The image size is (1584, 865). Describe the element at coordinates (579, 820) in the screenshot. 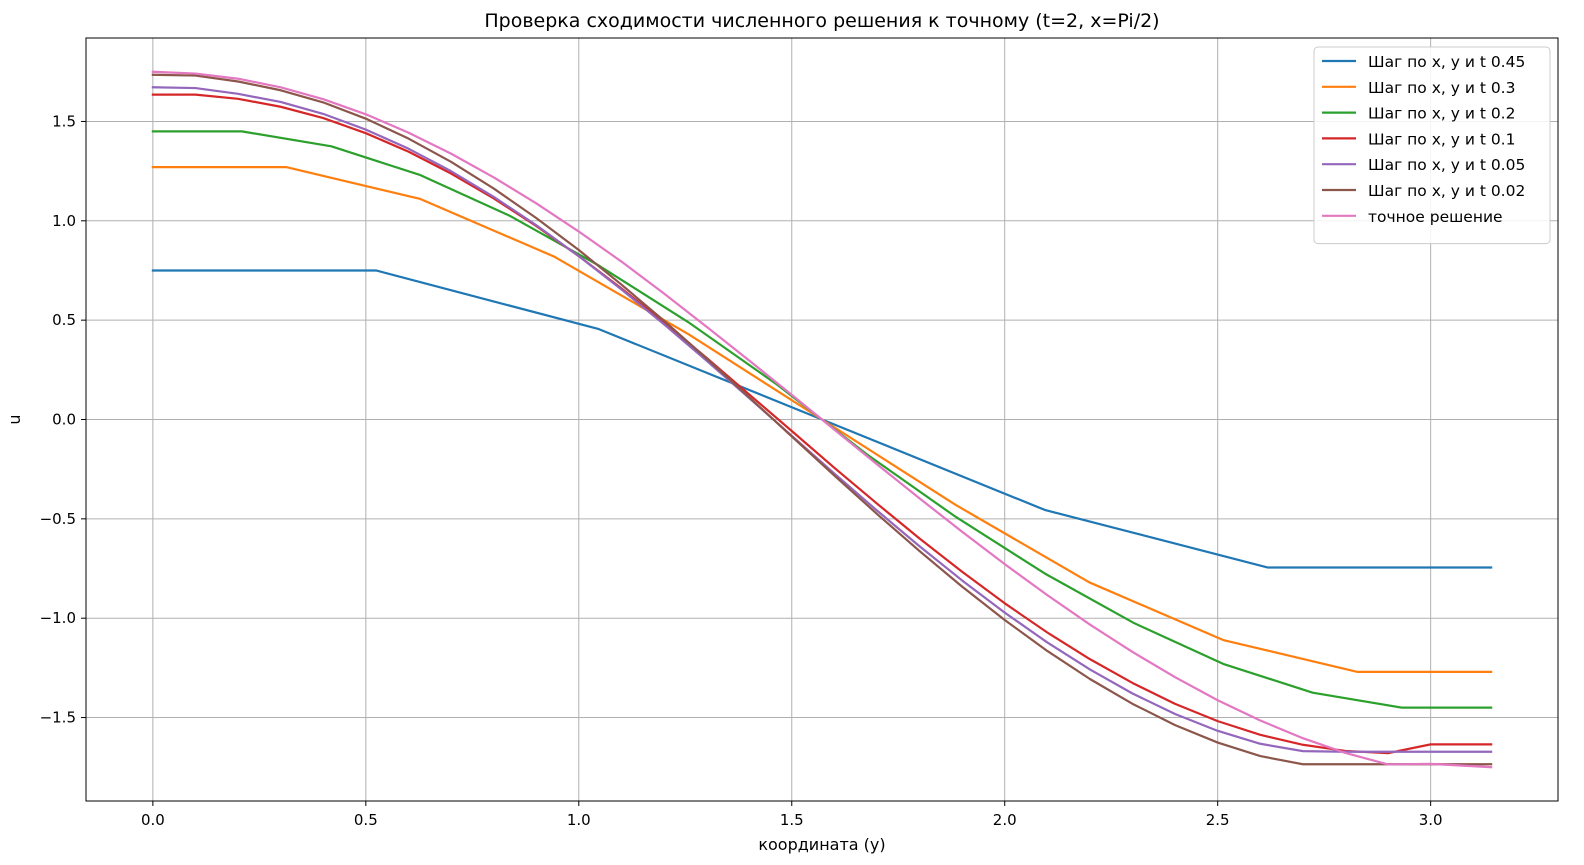

I see `x-tick-label: 1.0` at that location.